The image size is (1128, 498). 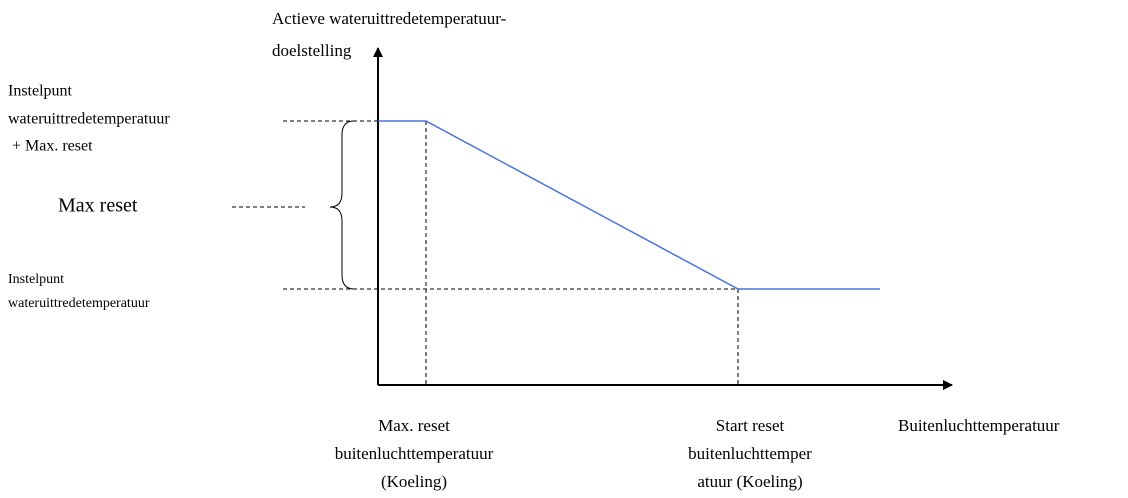 I want to click on label: Max reset, so click(x=98, y=206).